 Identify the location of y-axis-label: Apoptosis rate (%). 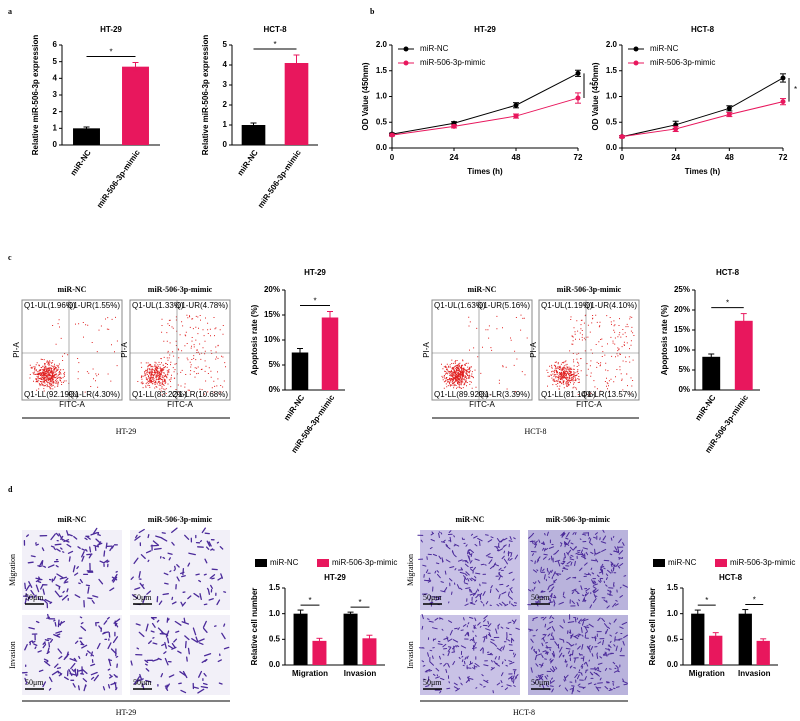
(254, 339).